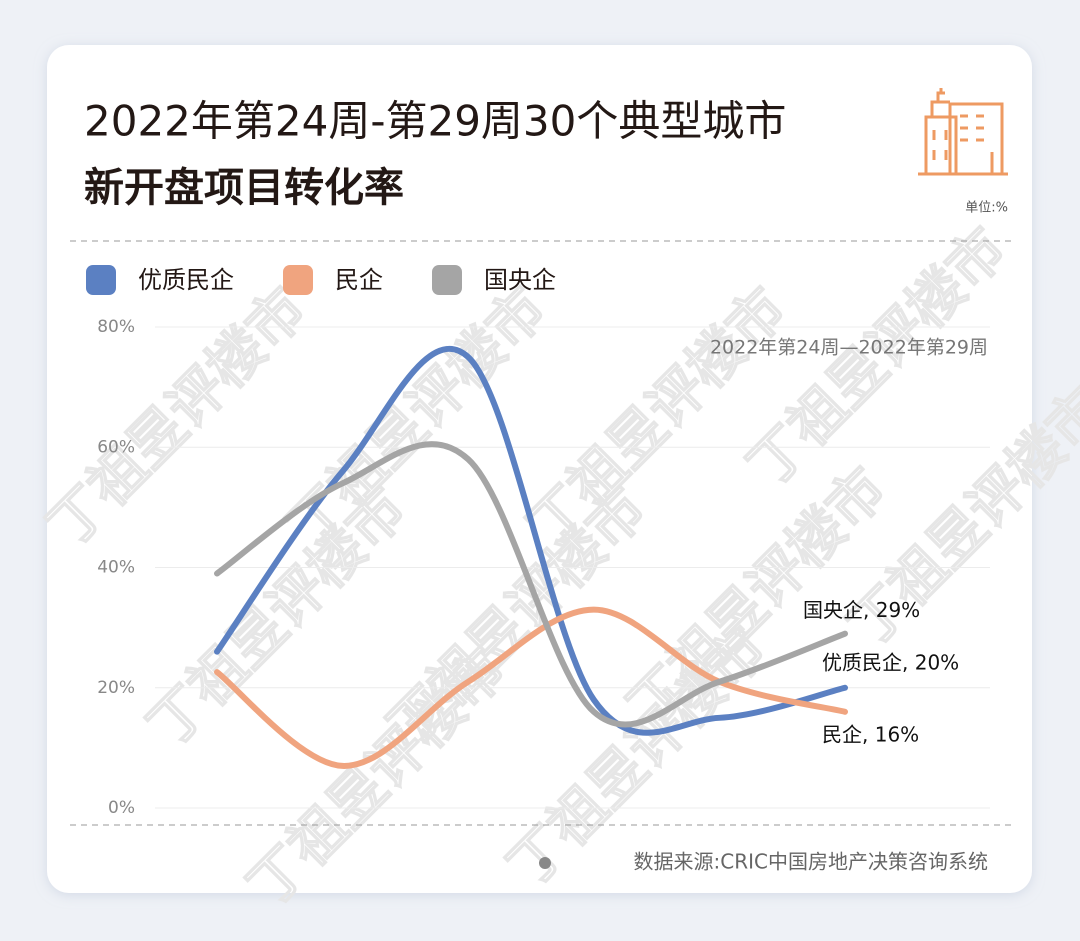  I want to click on source: 数据来源:CRIC中国房地产决策咨询系统, so click(811, 862).